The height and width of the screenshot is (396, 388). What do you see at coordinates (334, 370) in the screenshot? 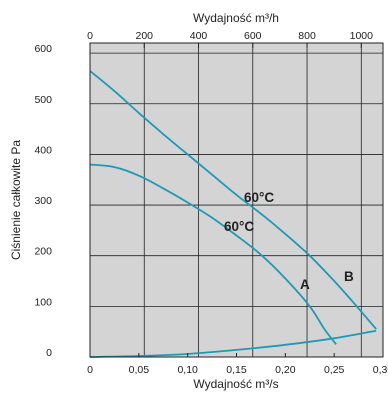
I see `bottom-tick-label: 0,25` at bounding box center [334, 370].